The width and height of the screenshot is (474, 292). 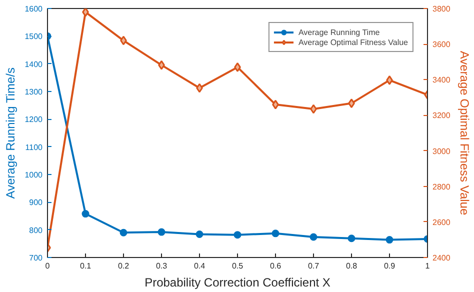 I want to click on x-tick-label: 0, so click(x=47, y=266).